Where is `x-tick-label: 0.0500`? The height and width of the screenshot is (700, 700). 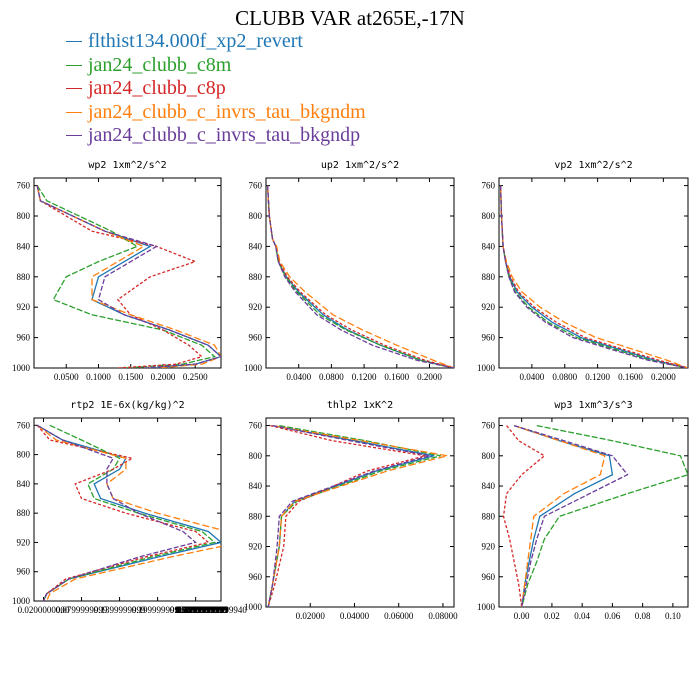
x-tick-label: 0.0500 is located at coordinates (66, 377).